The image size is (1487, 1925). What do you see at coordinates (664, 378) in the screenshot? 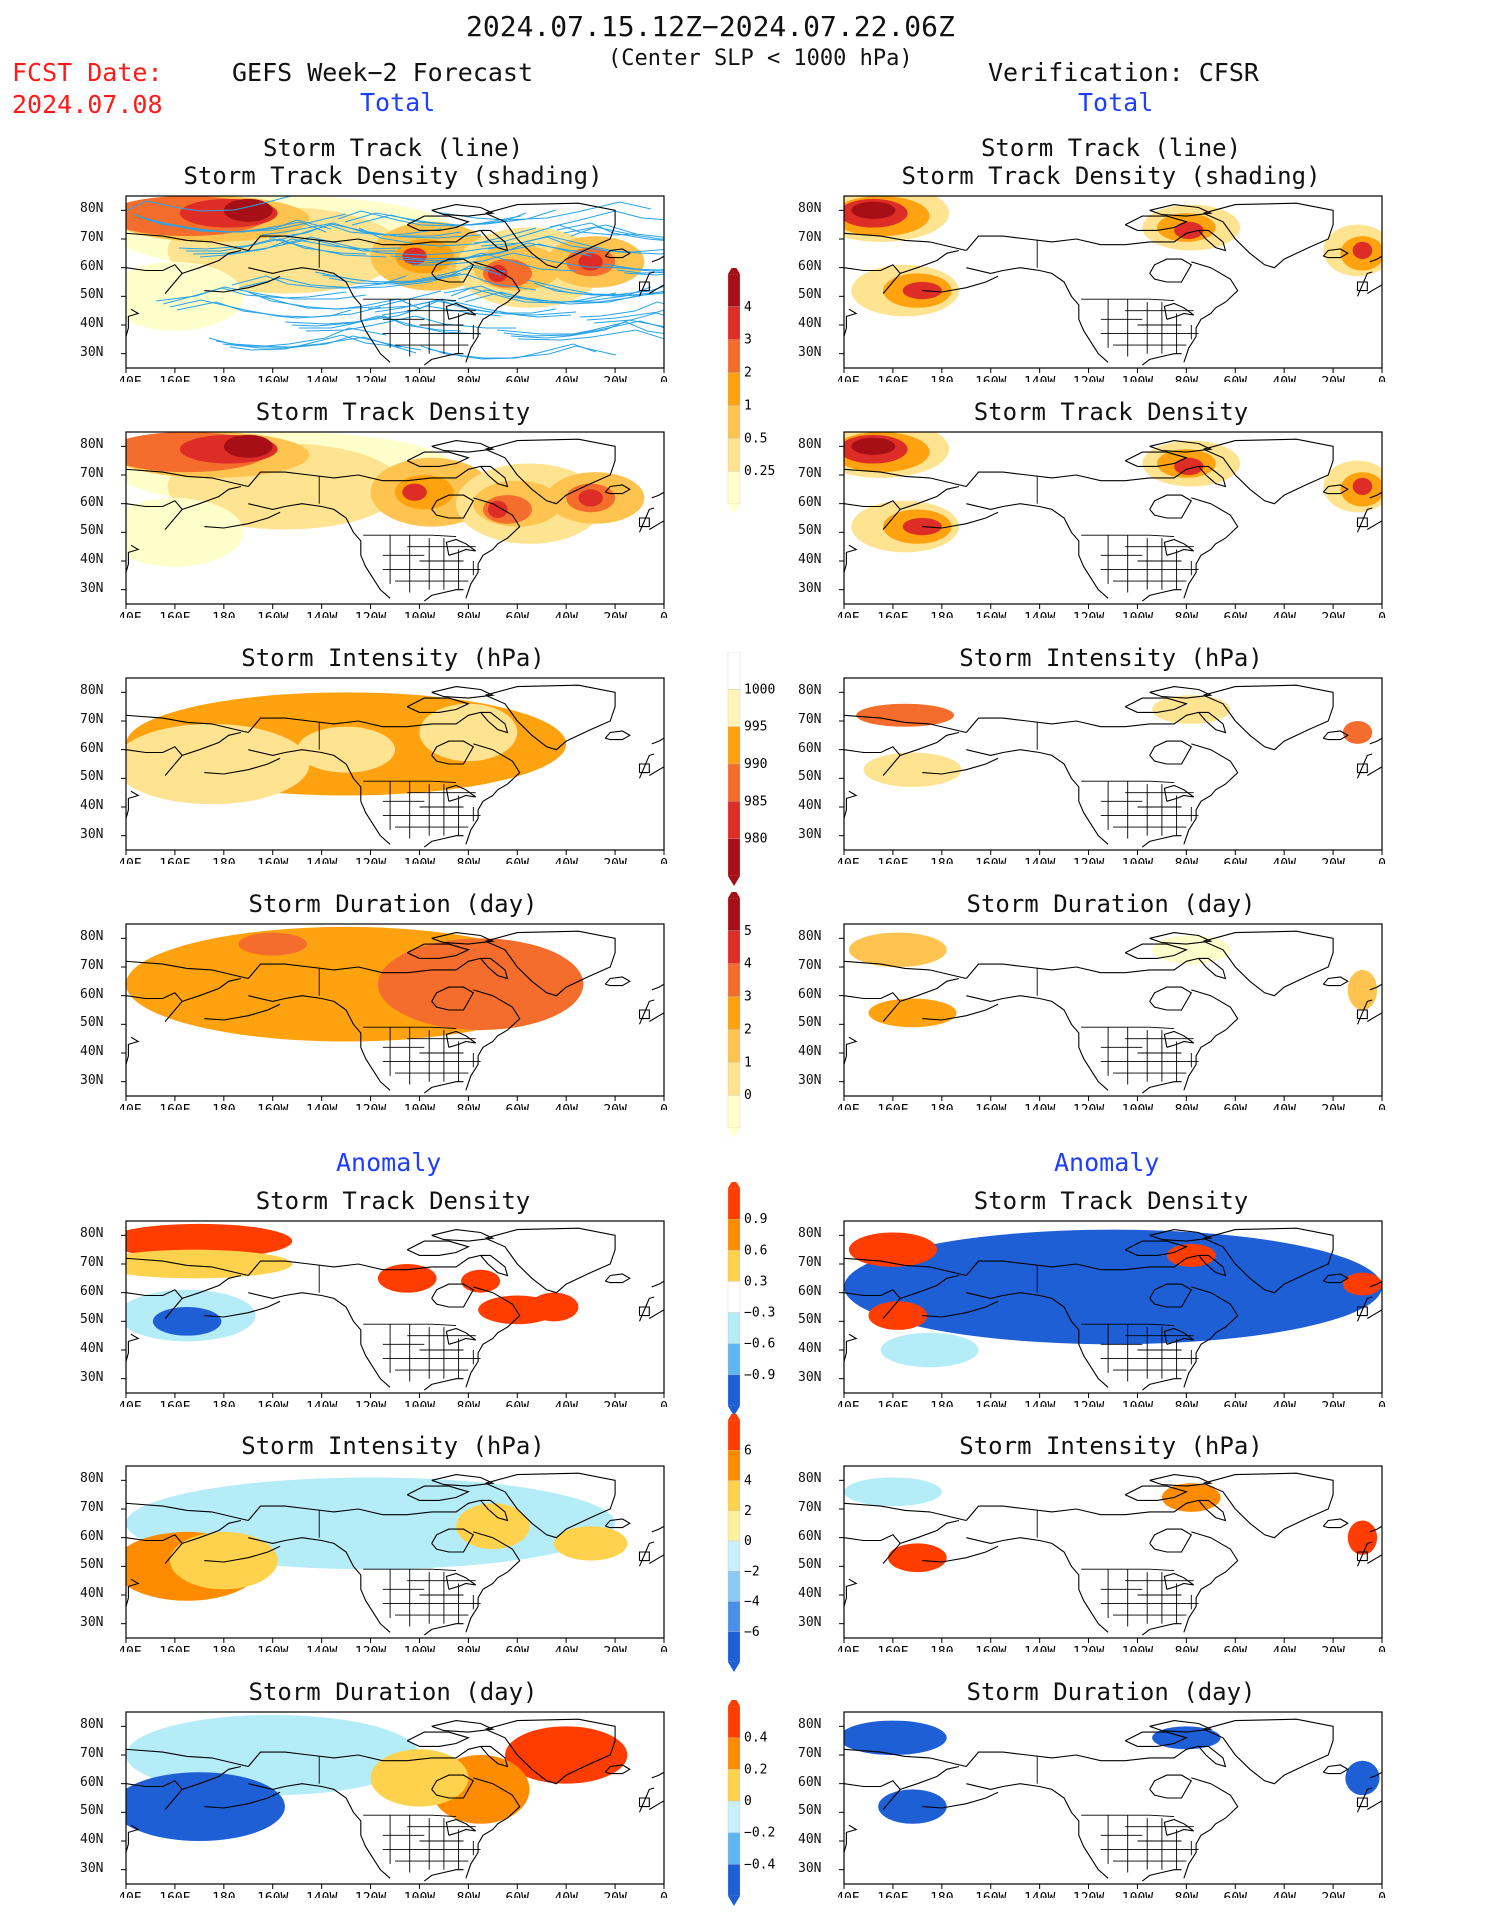
I see `lon-tick-label: 0` at bounding box center [664, 378].